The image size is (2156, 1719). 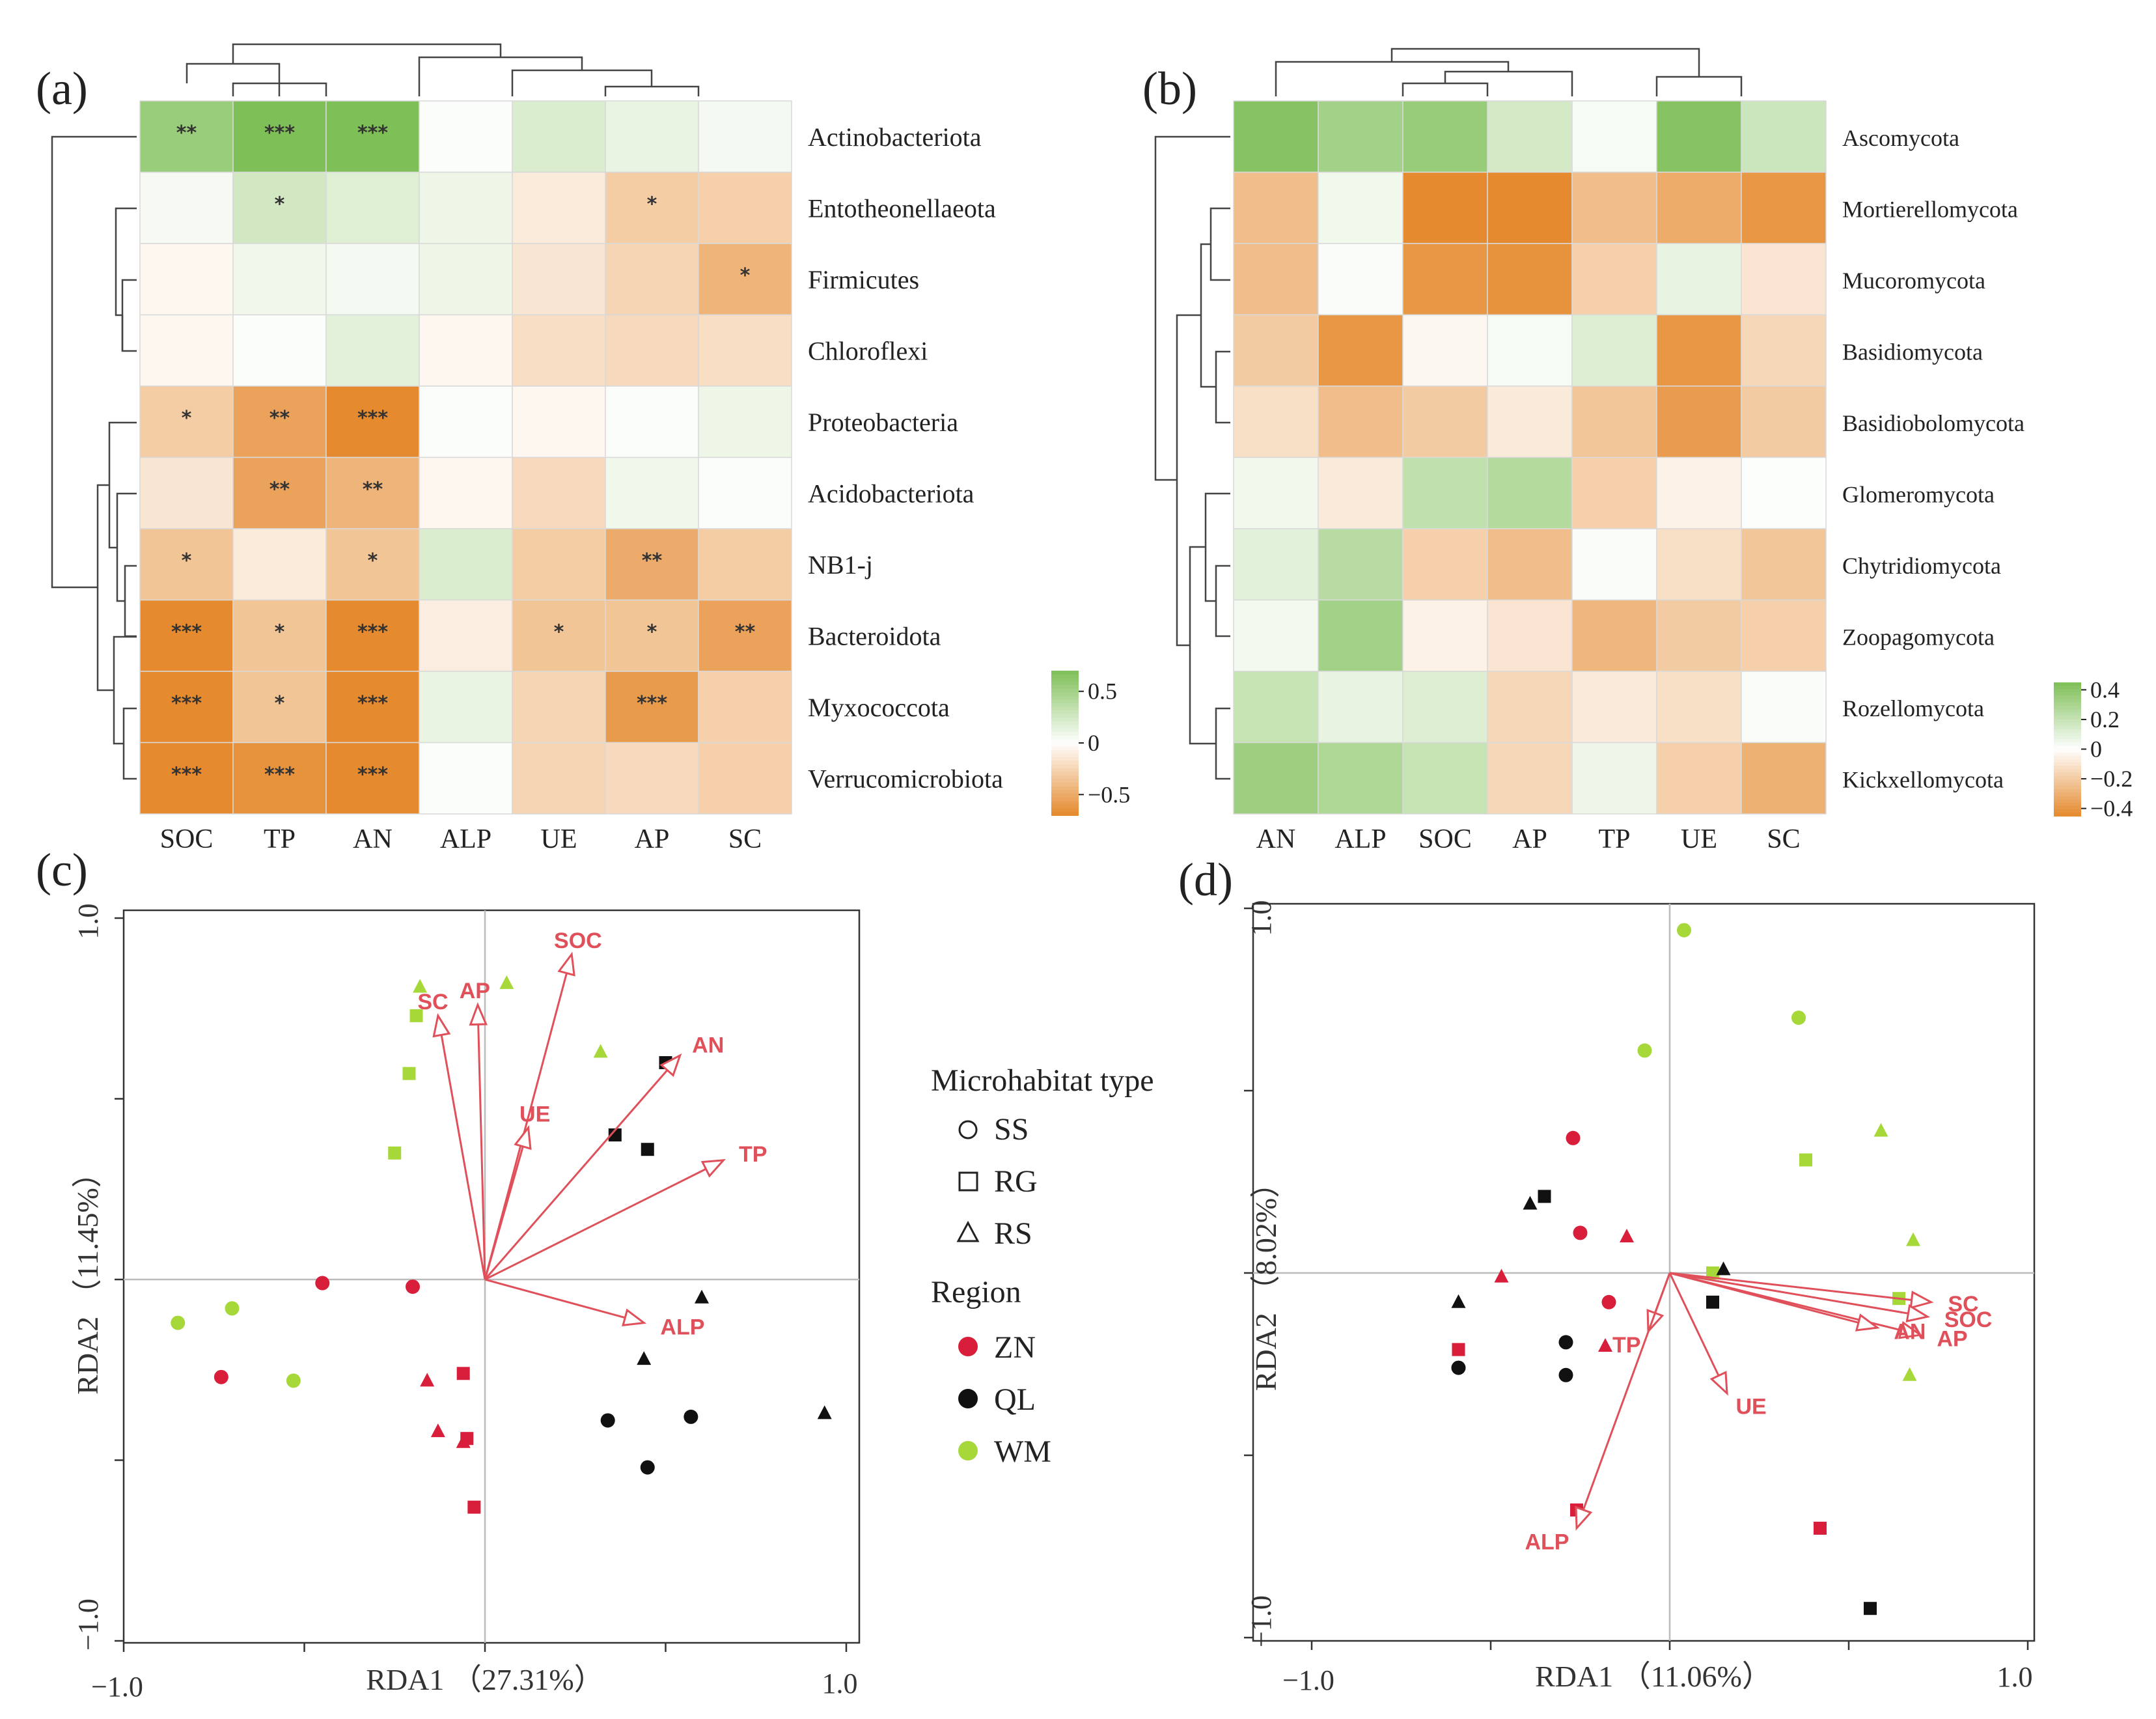 What do you see at coordinates (1102, 691) in the screenshot?
I see `colorbar-tick-label: 0.5` at bounding box center [1102, 691].